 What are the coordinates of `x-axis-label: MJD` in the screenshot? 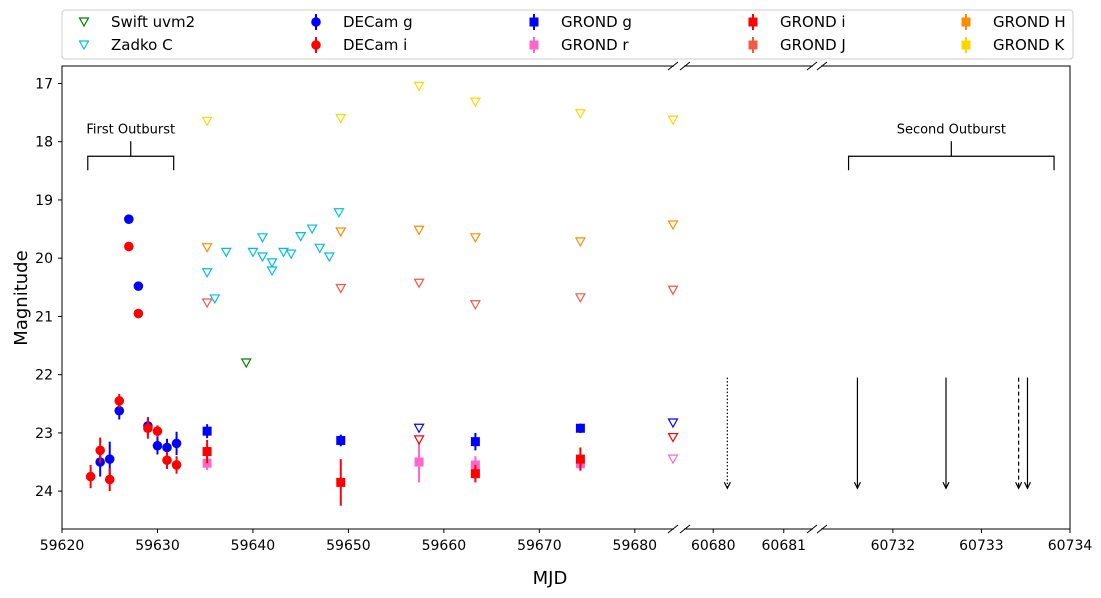 It's located at (550, 578).